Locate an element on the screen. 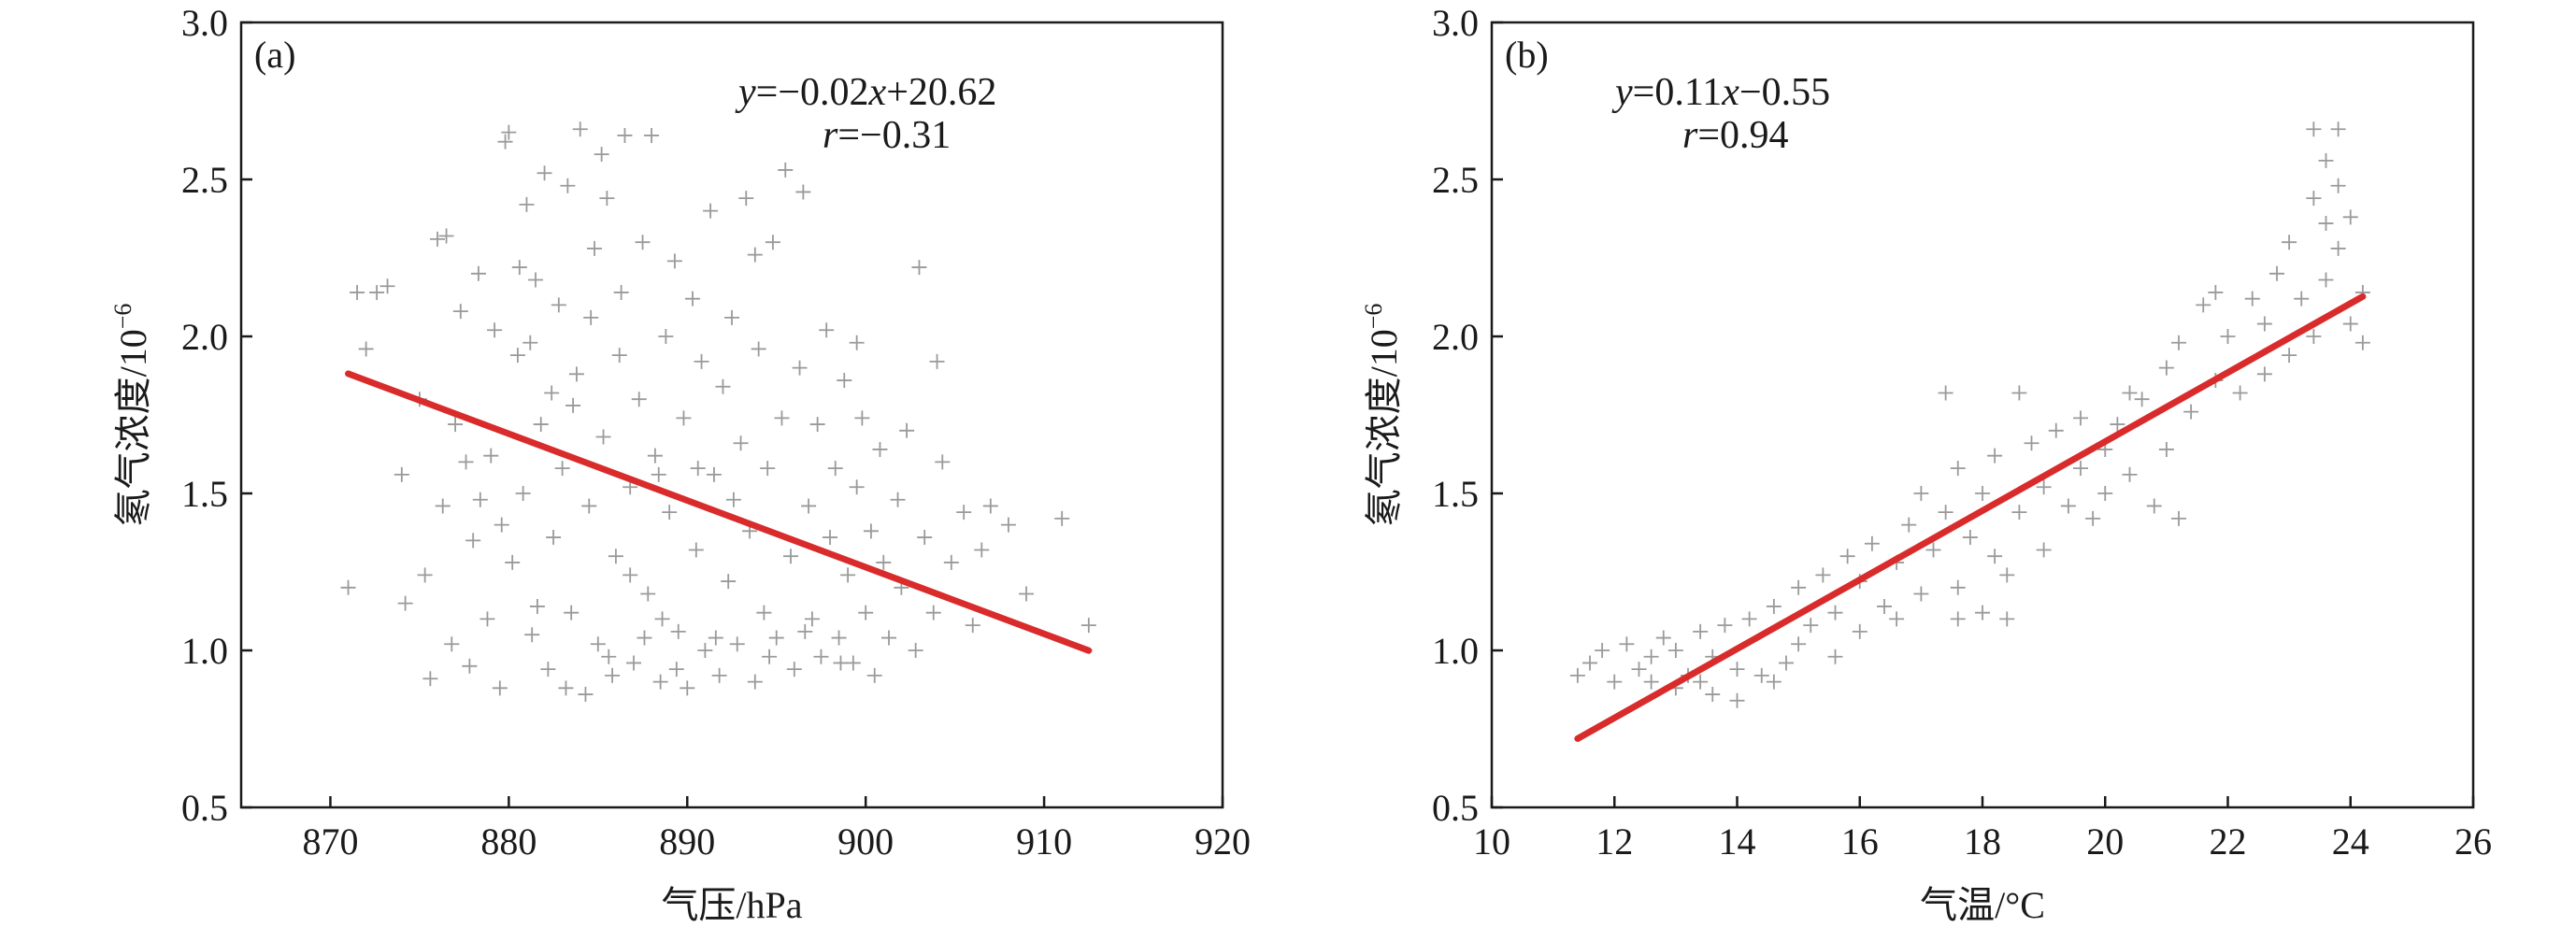 Image resolution: width=2576 pixels, height=927 pixels. y-axis-title-a: 氡气浓度/10−6 is located at coordinates (131, 415).